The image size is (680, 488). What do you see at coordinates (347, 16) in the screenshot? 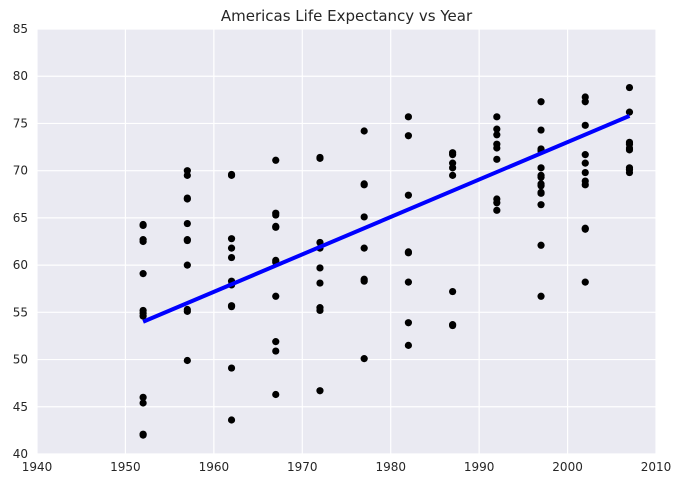
I see `chart-title: Americas Life Expectancy vs Year` at bounding box center [347, 16].